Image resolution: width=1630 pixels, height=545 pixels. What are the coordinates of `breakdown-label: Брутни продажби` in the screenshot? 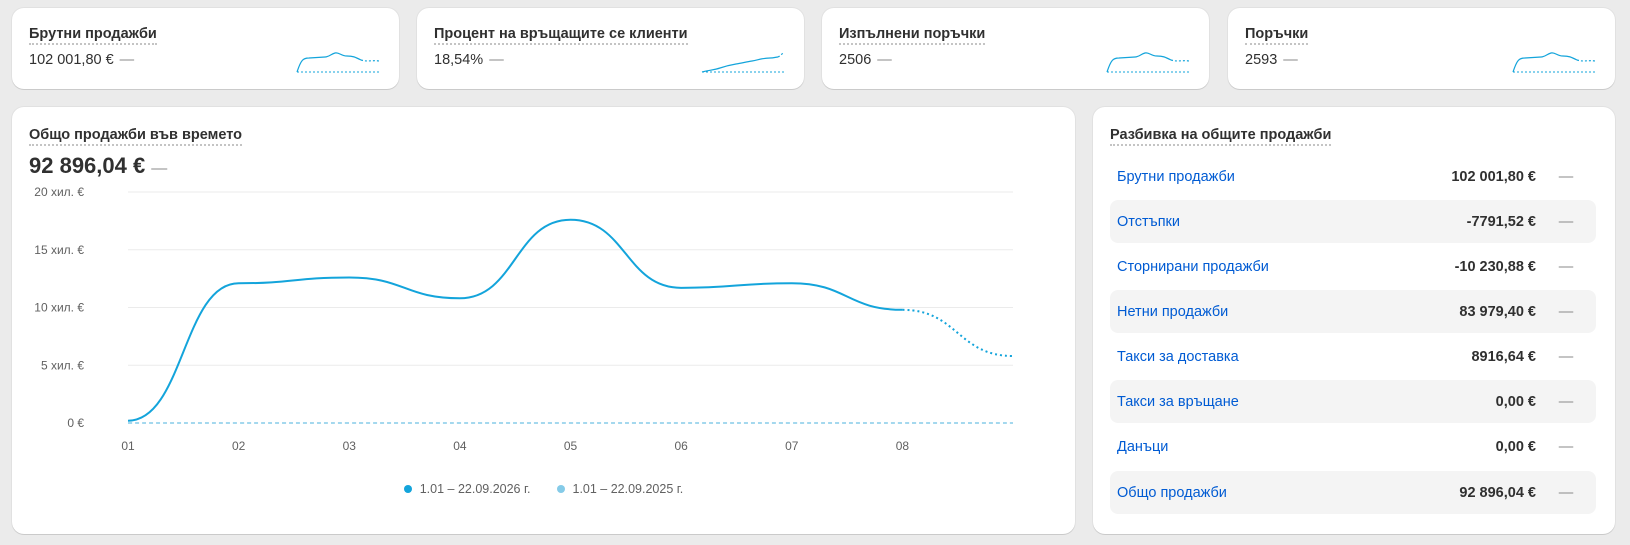 It's located at (1176, 176).